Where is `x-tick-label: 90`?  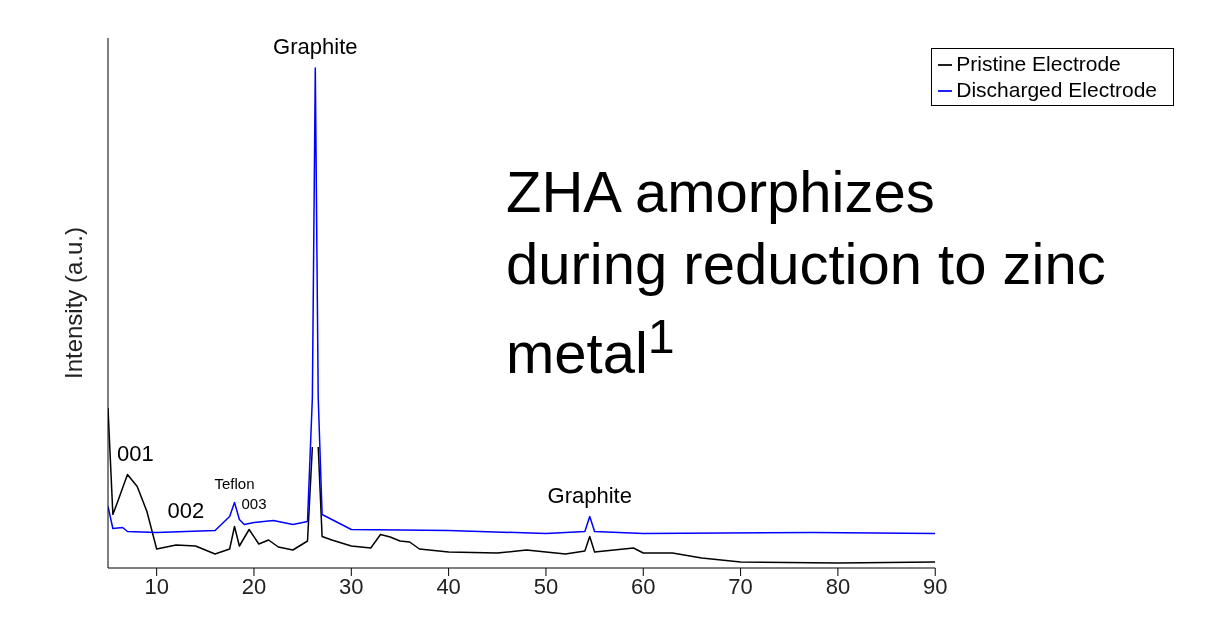 x-tick-label: 90 is located at coordinates (935, 586).